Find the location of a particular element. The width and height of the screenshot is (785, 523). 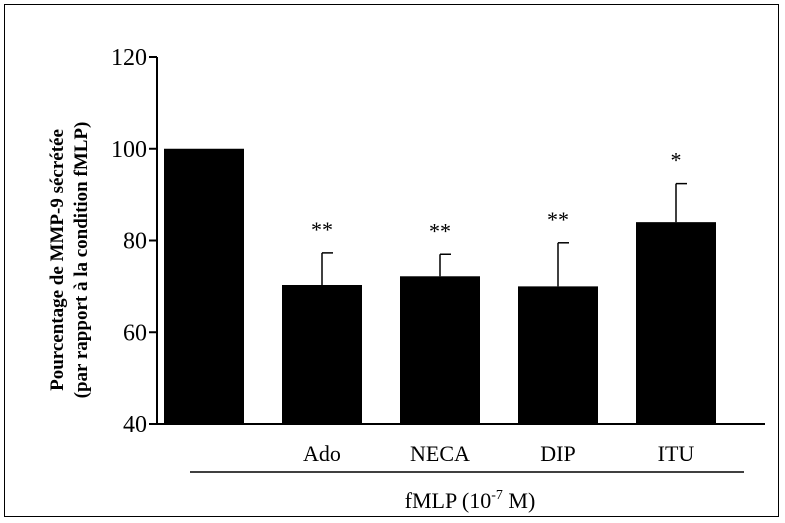

x-axis-title-exponent: -7 is located at coordinates (497, 495).